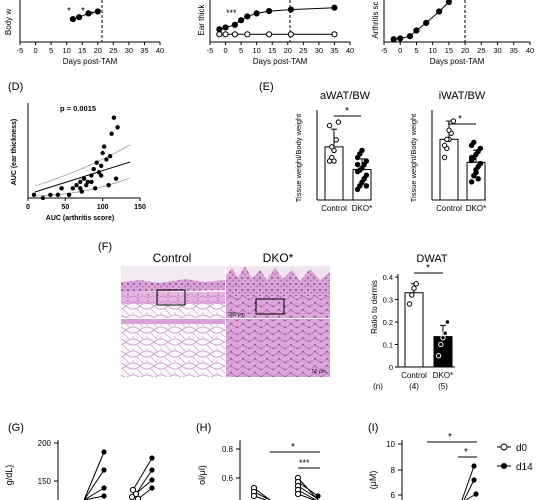 The width and height of the screenshot is (547, 500). Describe the element at coordinates (298, 157) in the screenshot. I see `ylabel-e-left: Tissue weight/Body weight` at that location.